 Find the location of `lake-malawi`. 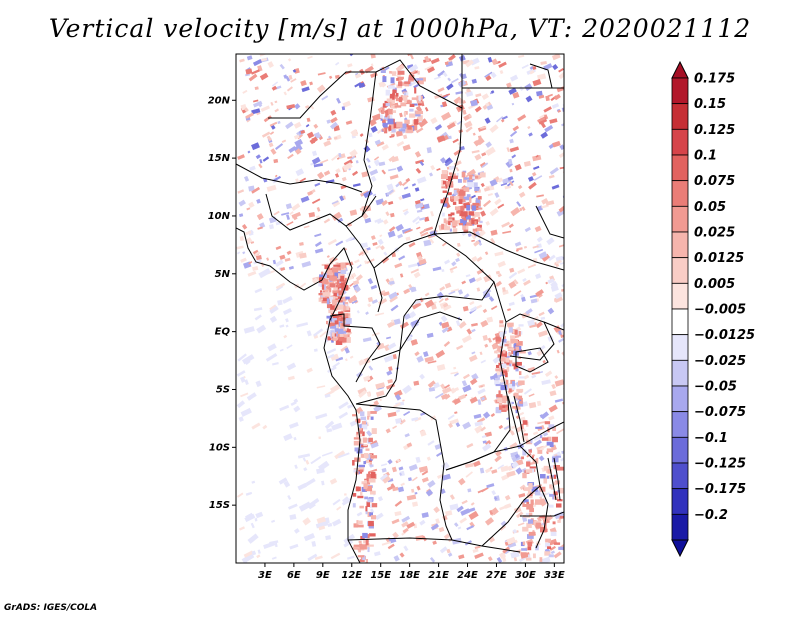

lake-malawi is located at coordinates (554, 479).